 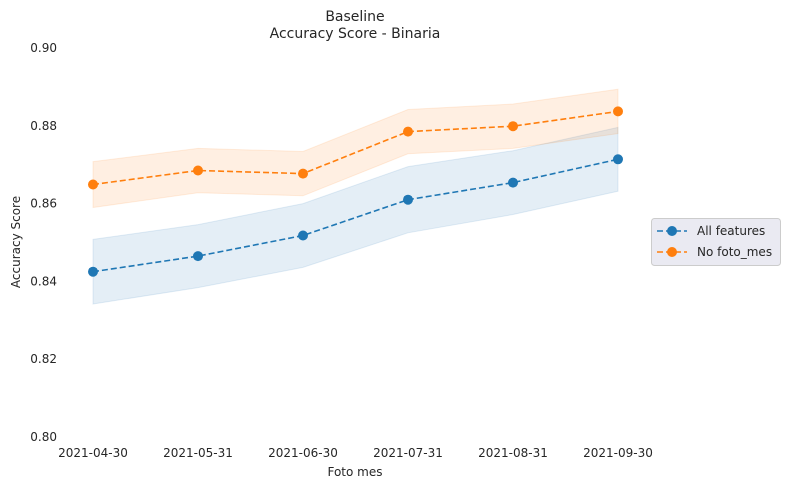 I want to click on y-tick-label: 0.86, so click(x=43, y=204).